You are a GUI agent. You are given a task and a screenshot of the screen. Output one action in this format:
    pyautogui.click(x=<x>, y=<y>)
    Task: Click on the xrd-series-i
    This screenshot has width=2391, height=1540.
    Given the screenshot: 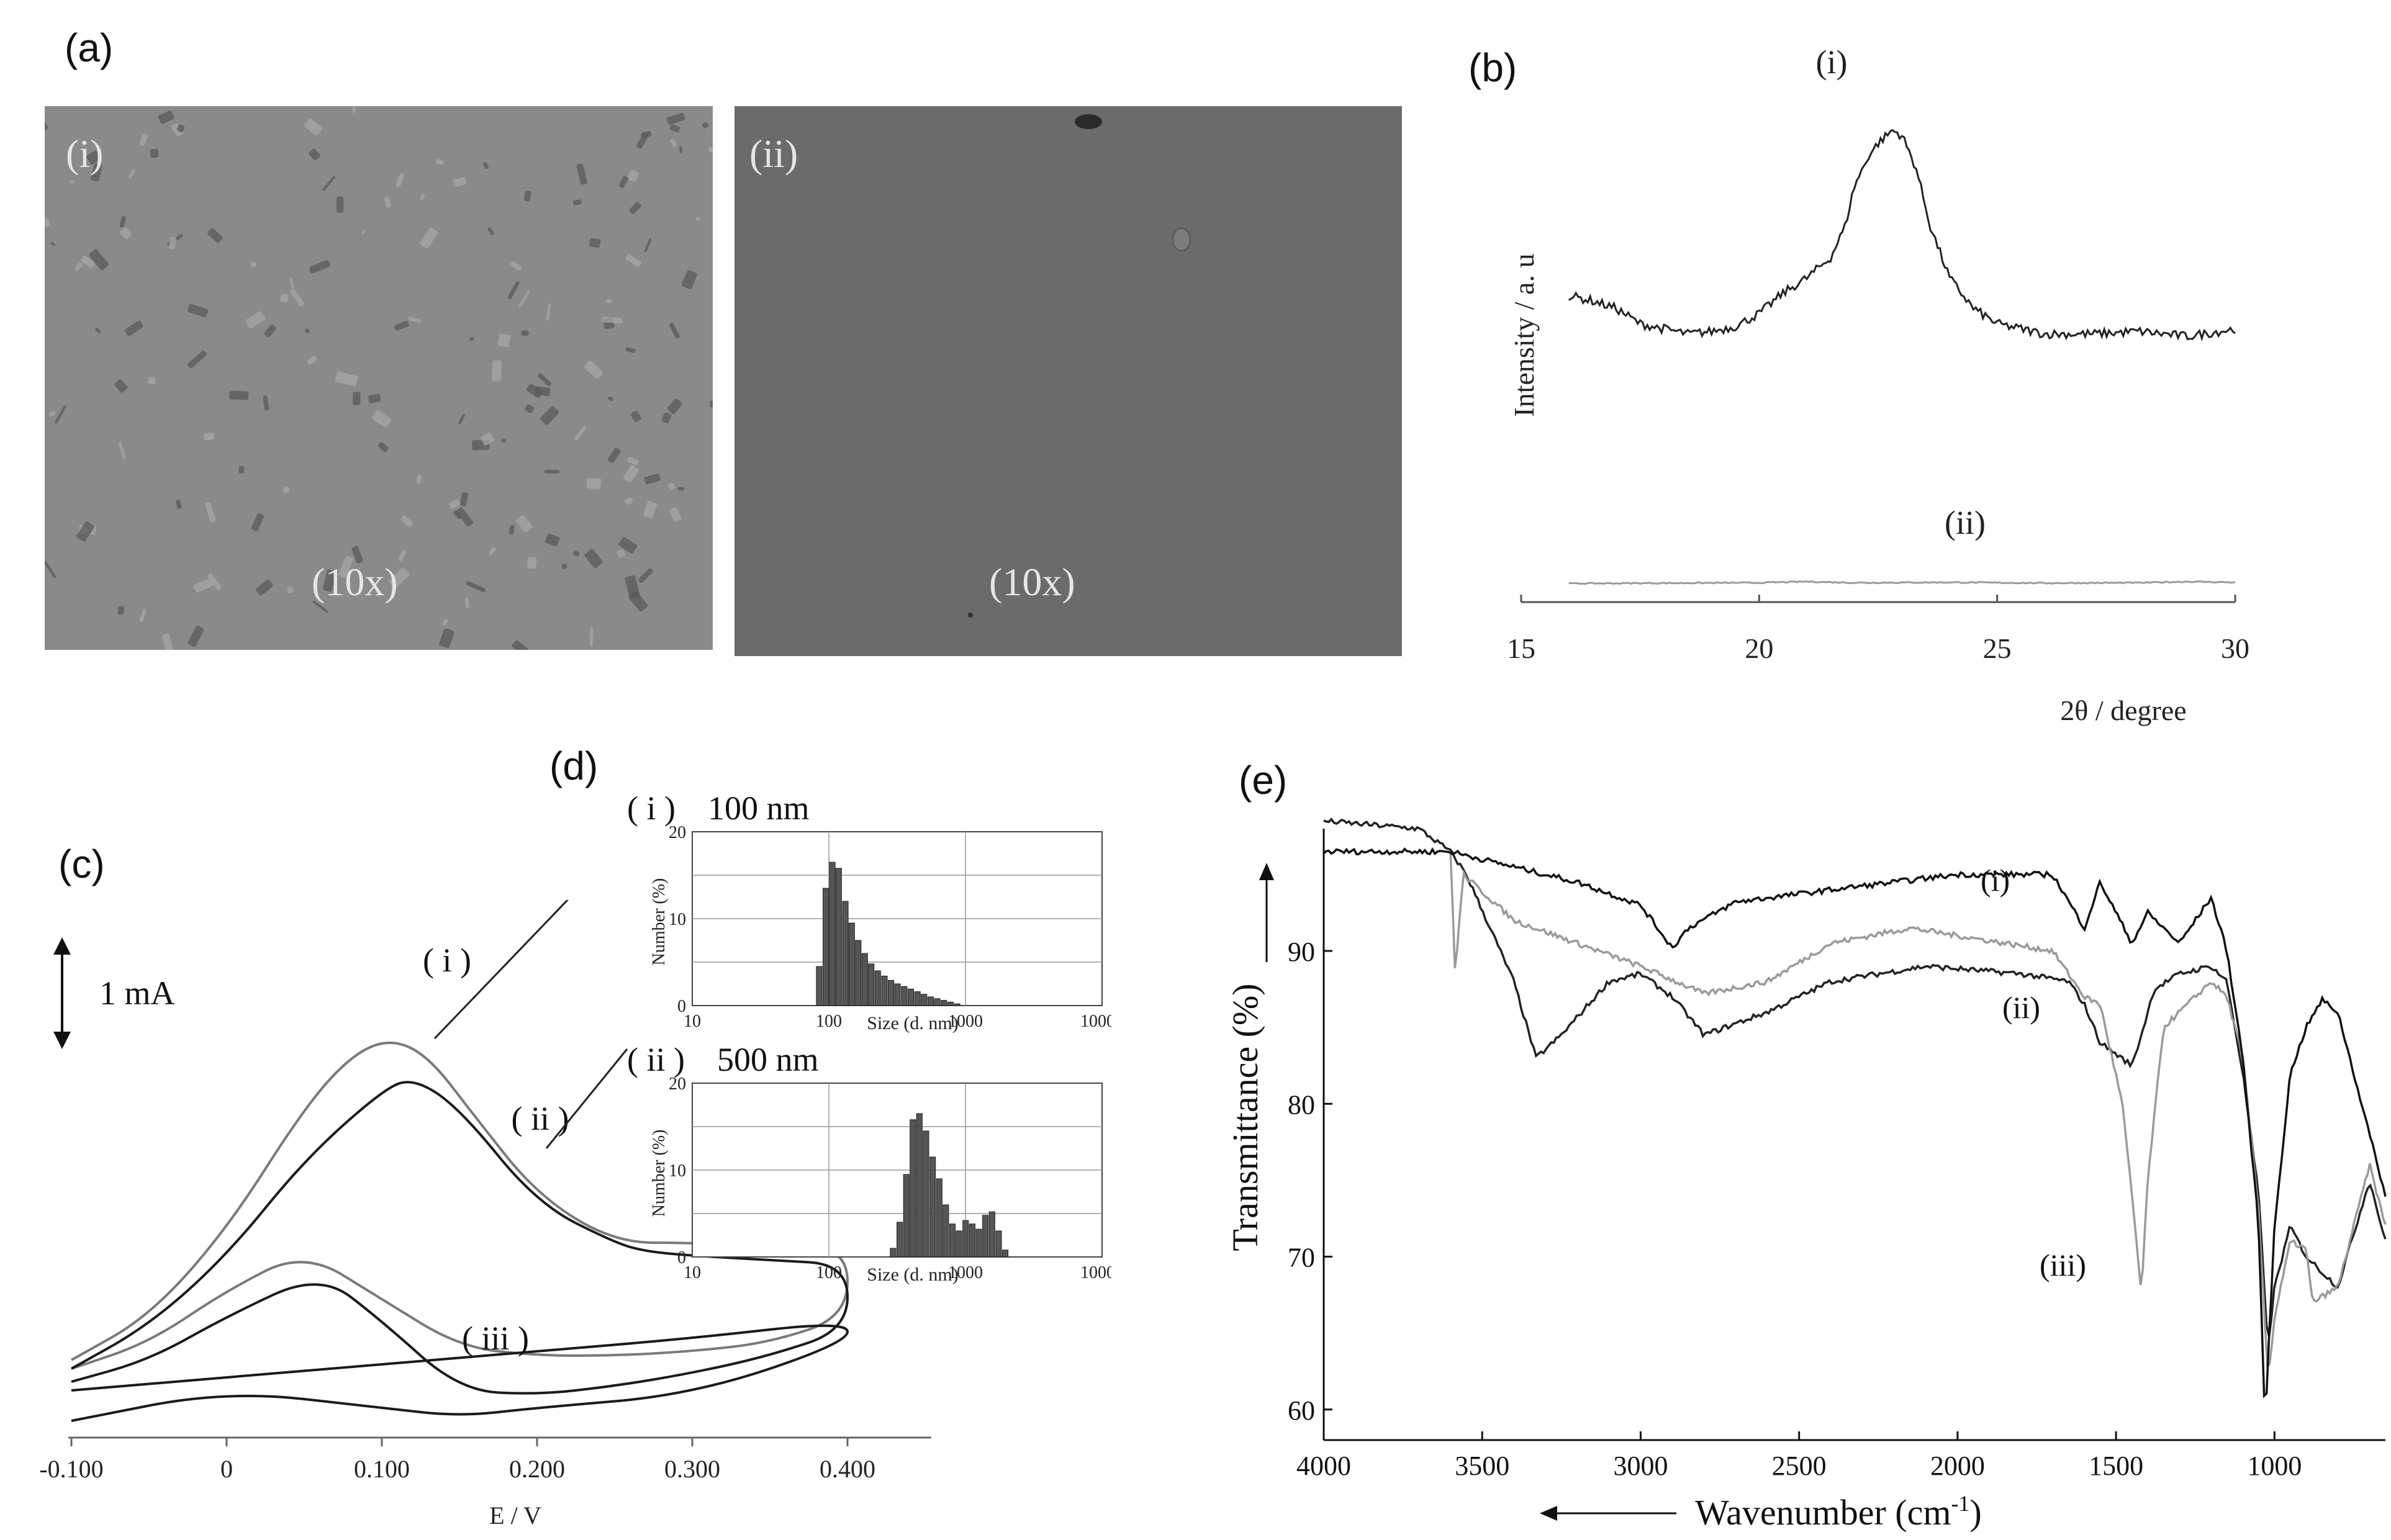 What is the action you would take?
    pyautogui.click(x=1902, y=235)
    